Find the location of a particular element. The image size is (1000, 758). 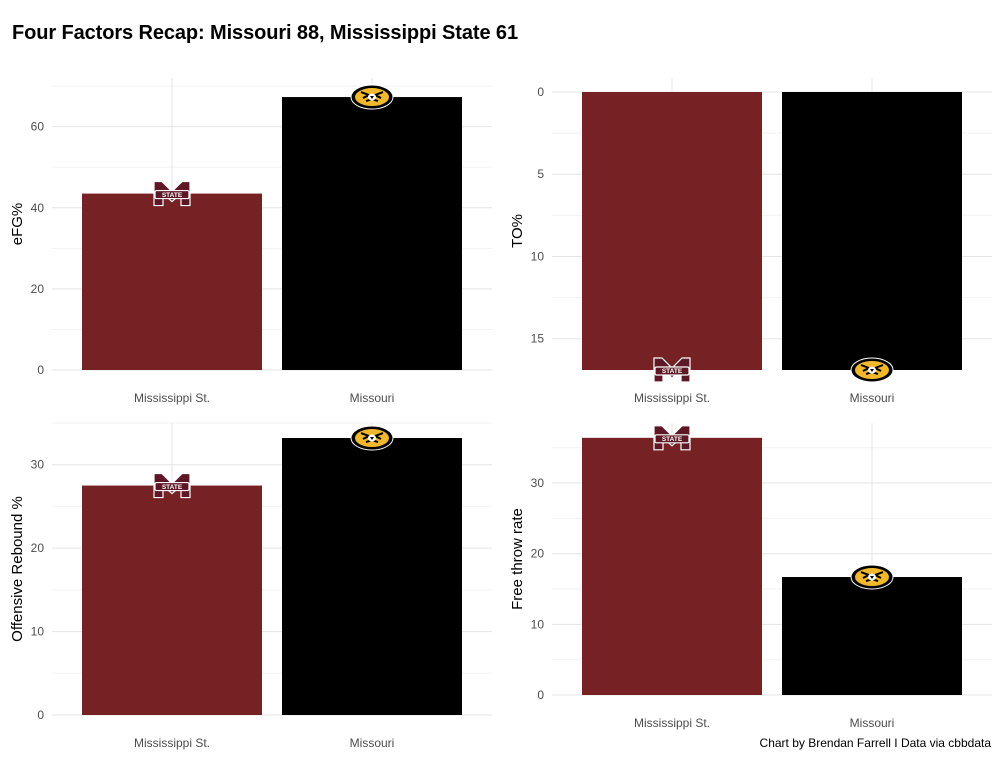

y-axis-label: eFG% is located at coordinates (17, 224).